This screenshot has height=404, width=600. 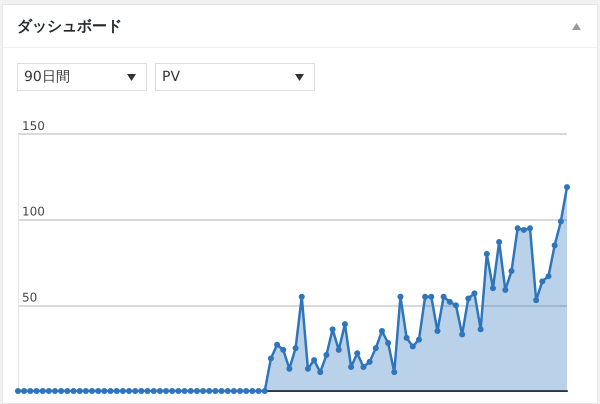 I want to click on y-tick-label: 50, so click(x=30, y=297).